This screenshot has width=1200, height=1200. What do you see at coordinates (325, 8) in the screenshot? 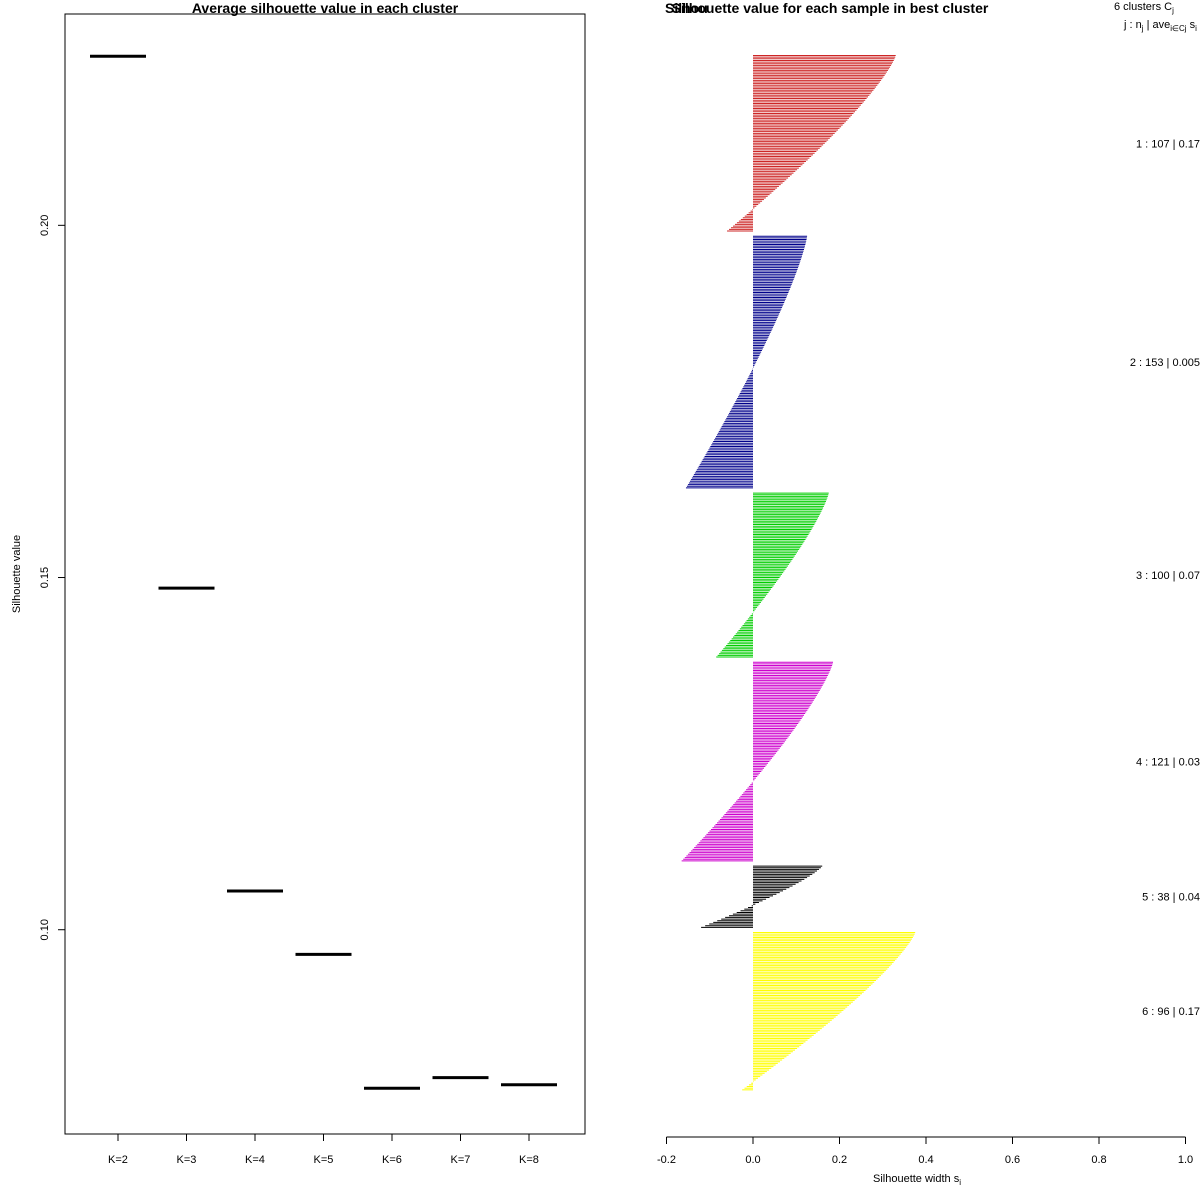
I see `left-chart-title: Average silhouette value in each cluster` at bounding box center [325, 8].